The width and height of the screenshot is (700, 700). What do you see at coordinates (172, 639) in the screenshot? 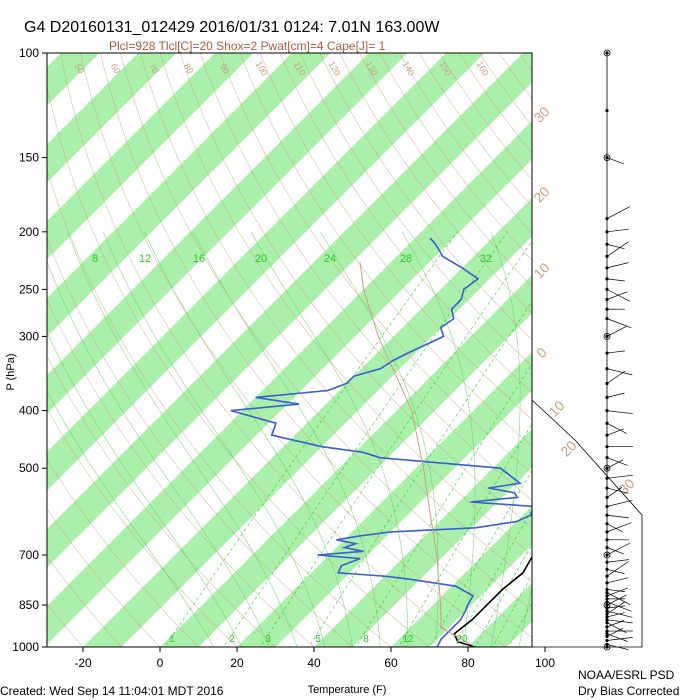
I see `mixing-ratio-bottom-label: 1` at bounding box center [172, 639].